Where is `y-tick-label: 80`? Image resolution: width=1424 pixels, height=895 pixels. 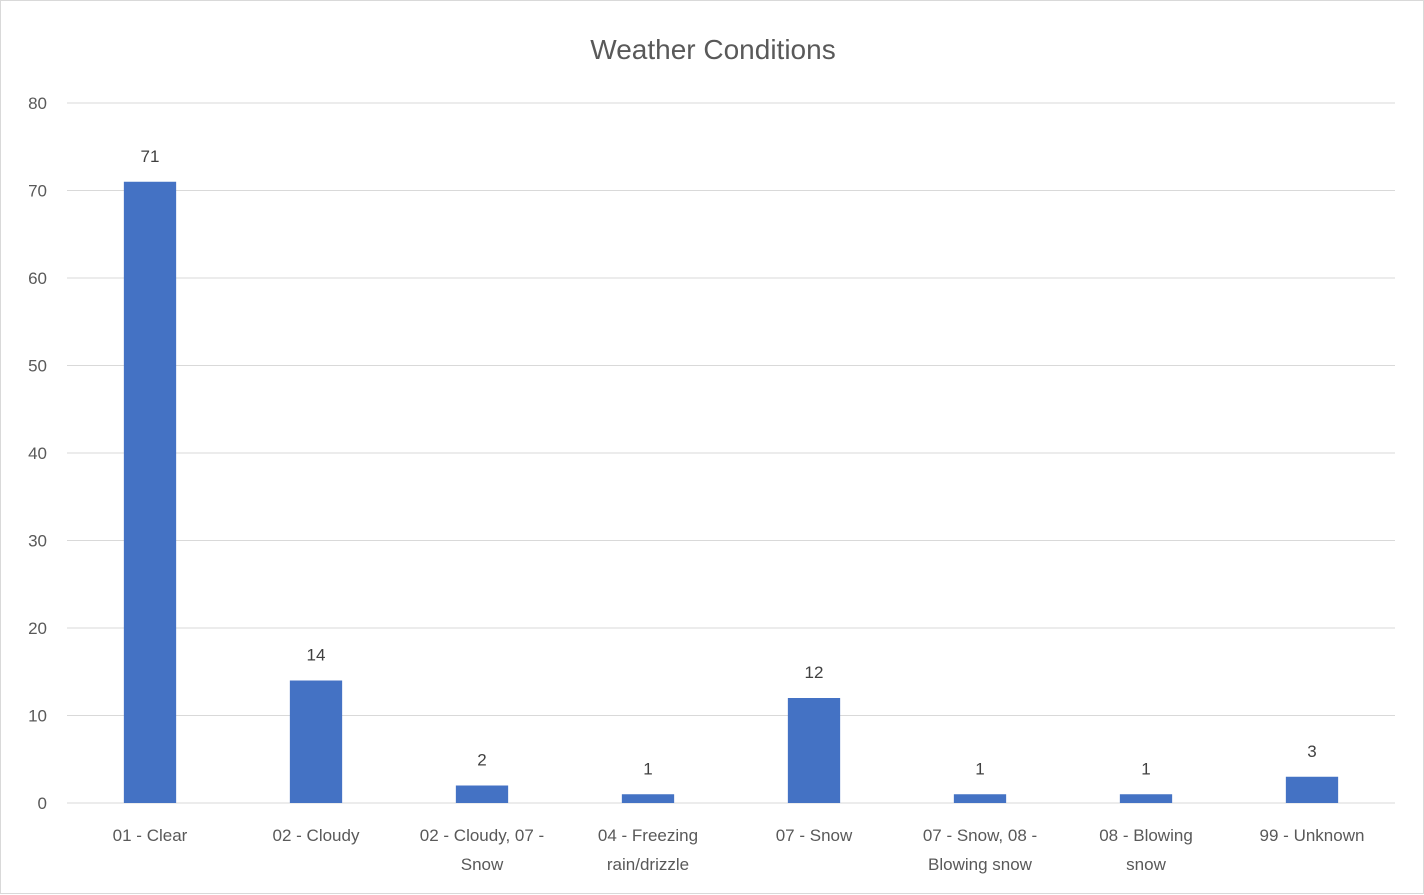 y-tick-label: 80 is located at coordinates (37, 103).